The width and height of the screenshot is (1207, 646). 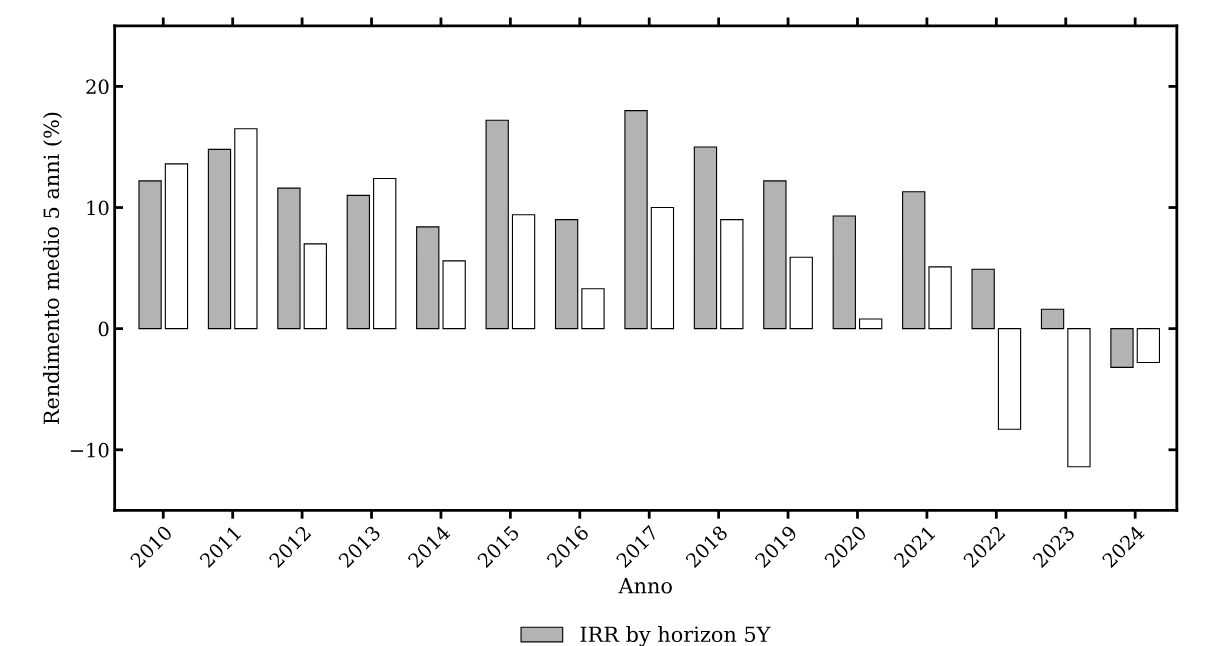 I want to click on legend-label: IRR by horizon 5Y, so click(x=675, y=635).